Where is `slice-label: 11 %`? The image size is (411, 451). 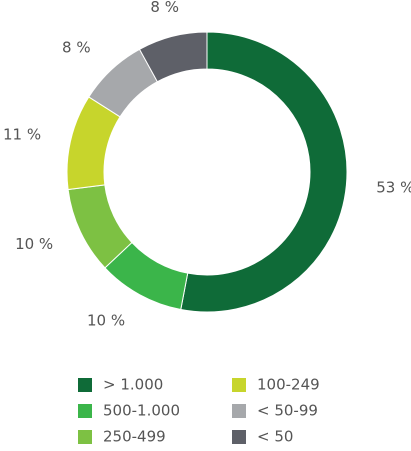 slice-label: 11 % is located at coordinates (22, 134).